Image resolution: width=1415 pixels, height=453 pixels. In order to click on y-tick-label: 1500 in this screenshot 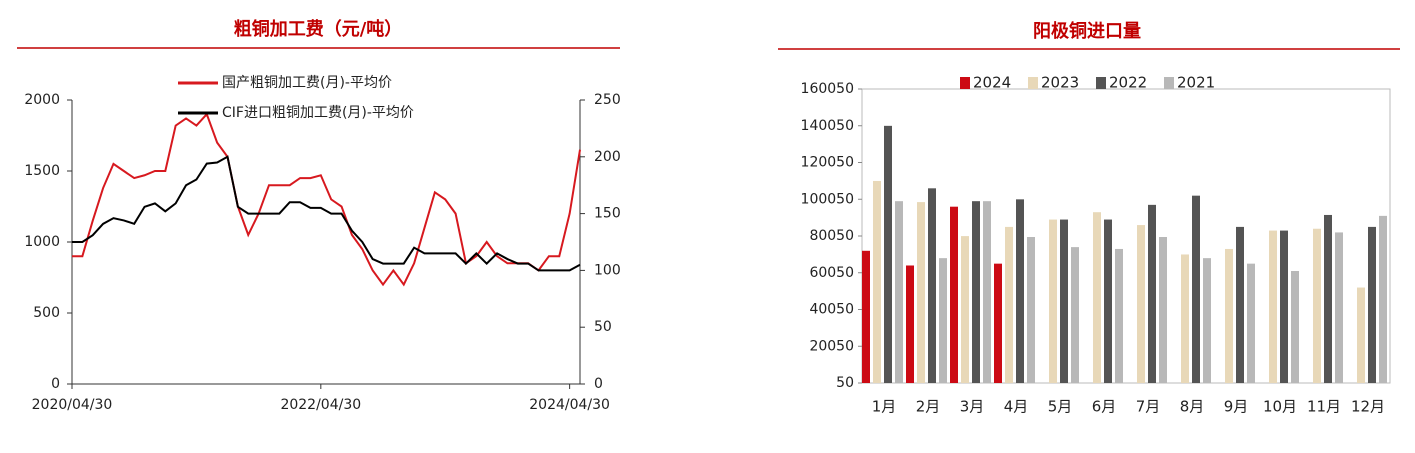, I will do `click(42, 171)`.